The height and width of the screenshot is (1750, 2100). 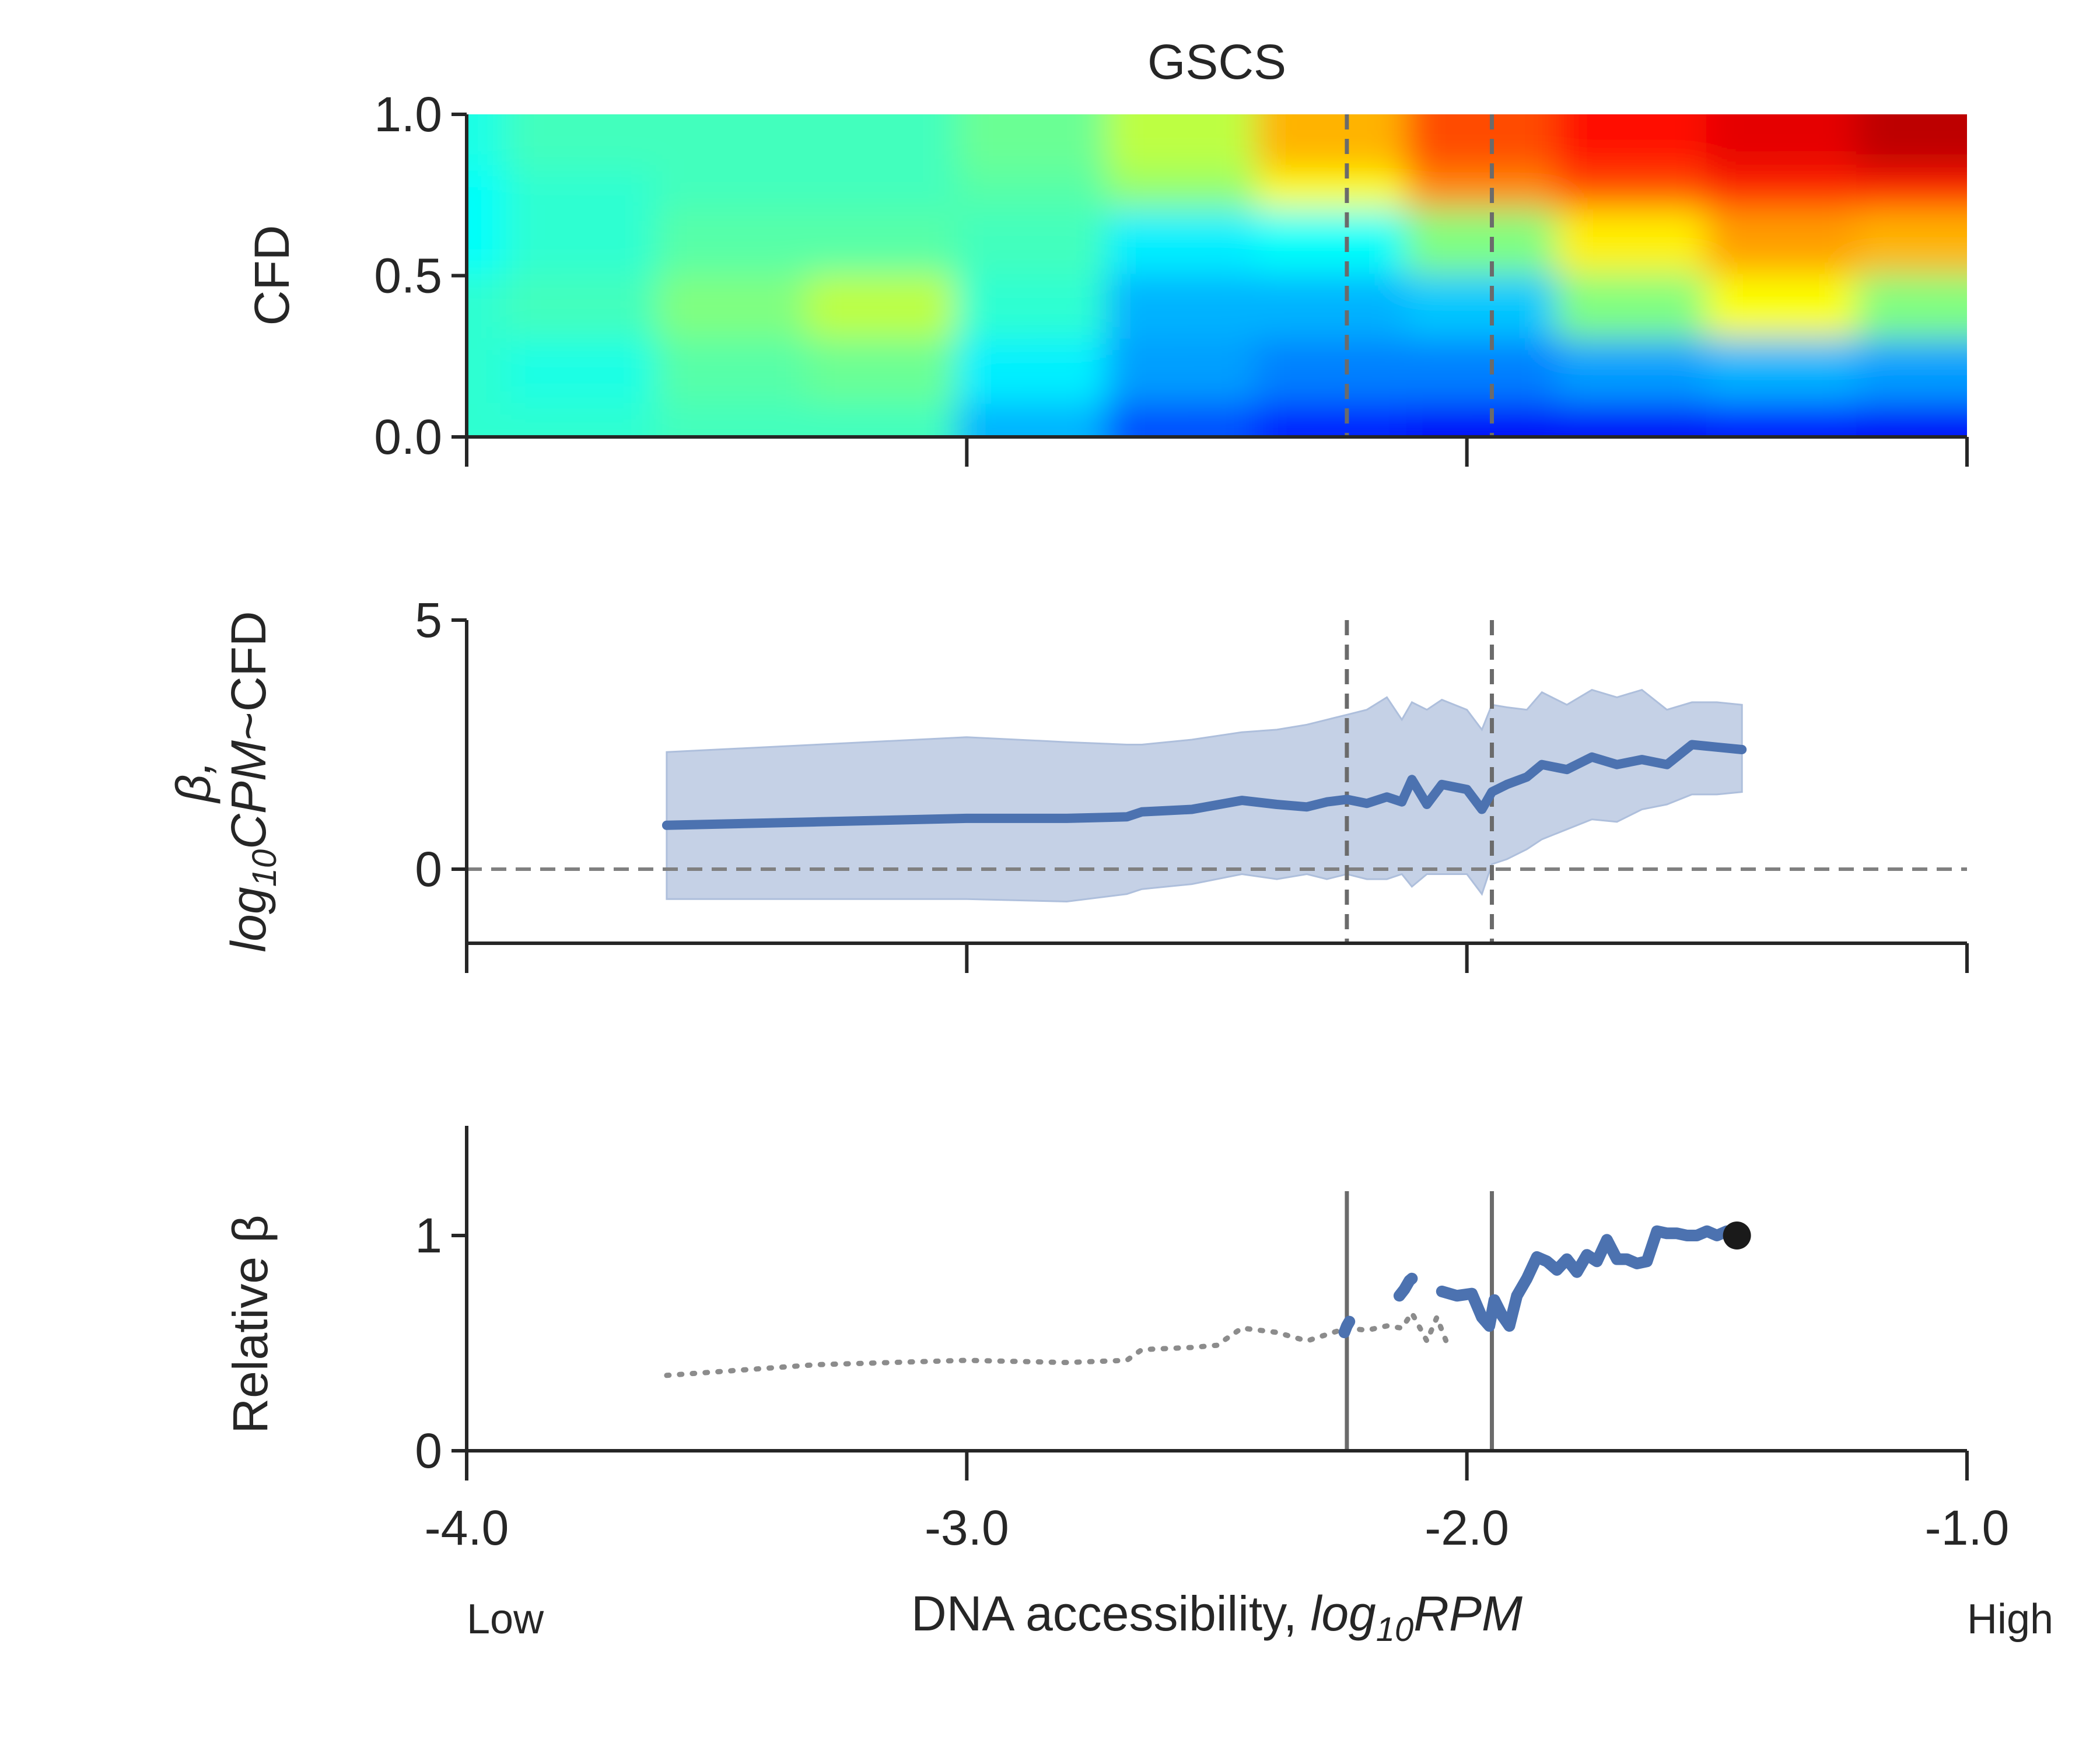 What do you see at coordinates (1419, 781) in the screenshot?
I see `beta-vlines` at bounding box center [1419, 781].